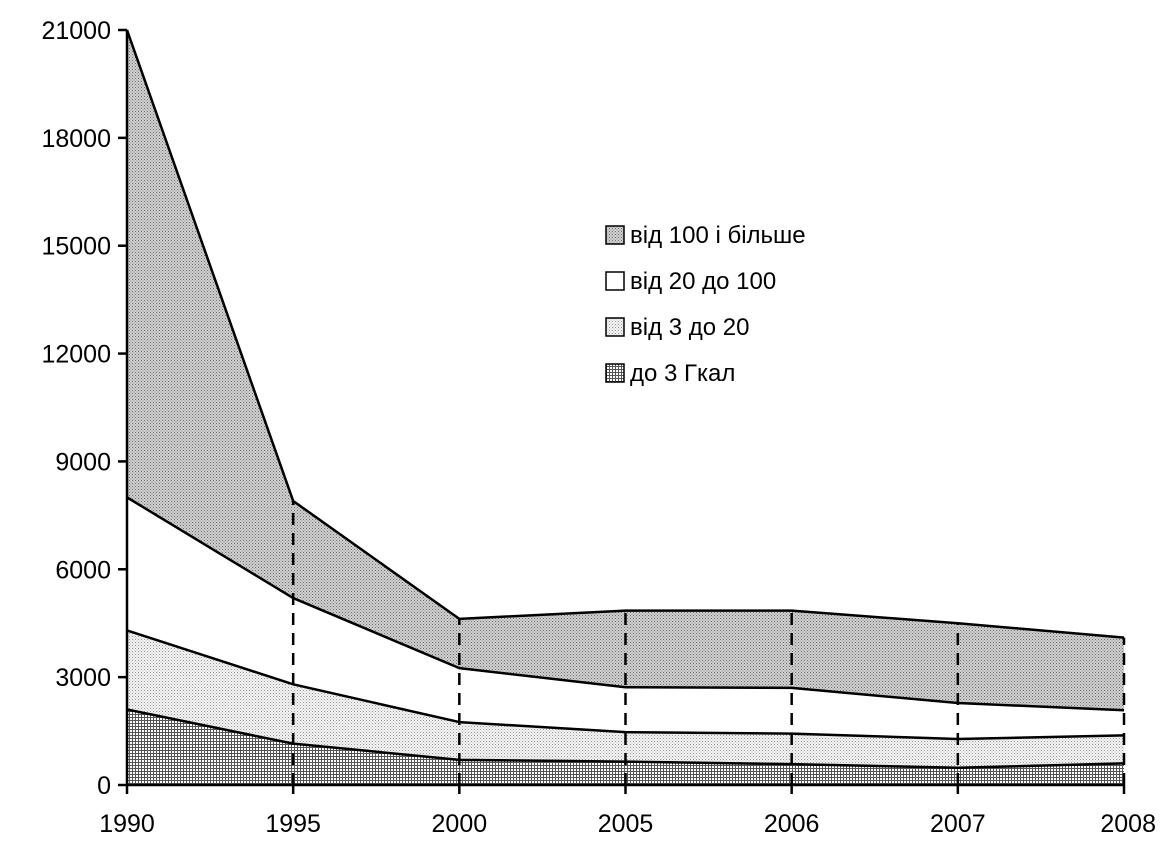  I want to click on y-tick-label: 6000, so click(83, 570).